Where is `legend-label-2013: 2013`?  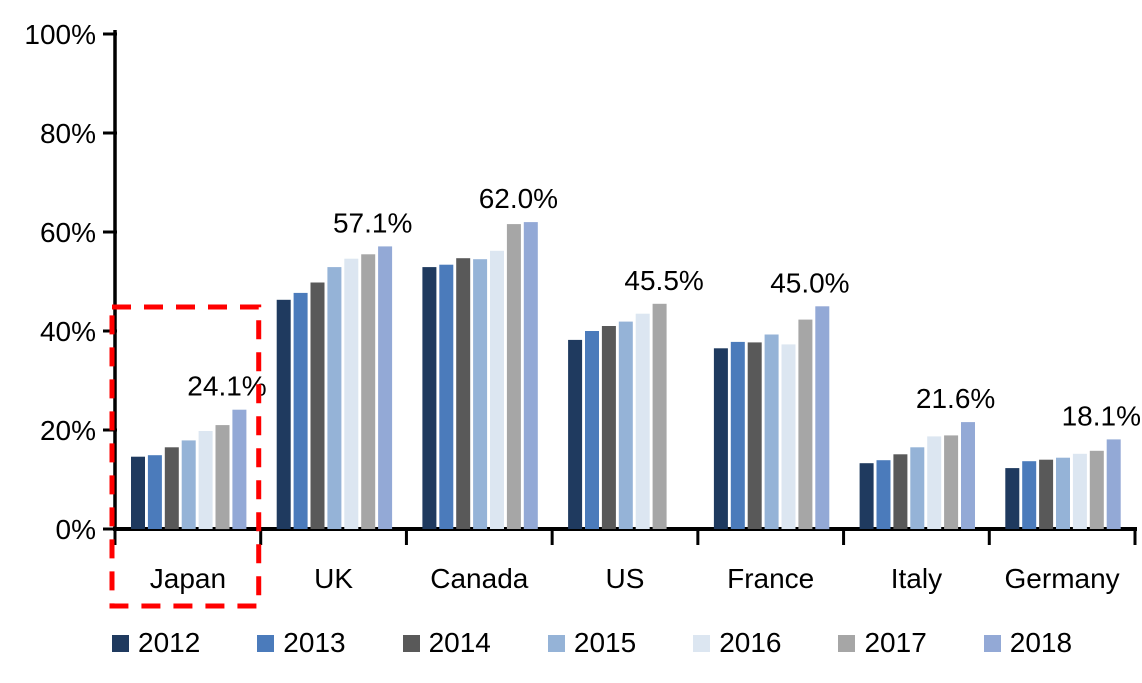 legend-label-2013: 2013 is located at coordinates (314, 642).